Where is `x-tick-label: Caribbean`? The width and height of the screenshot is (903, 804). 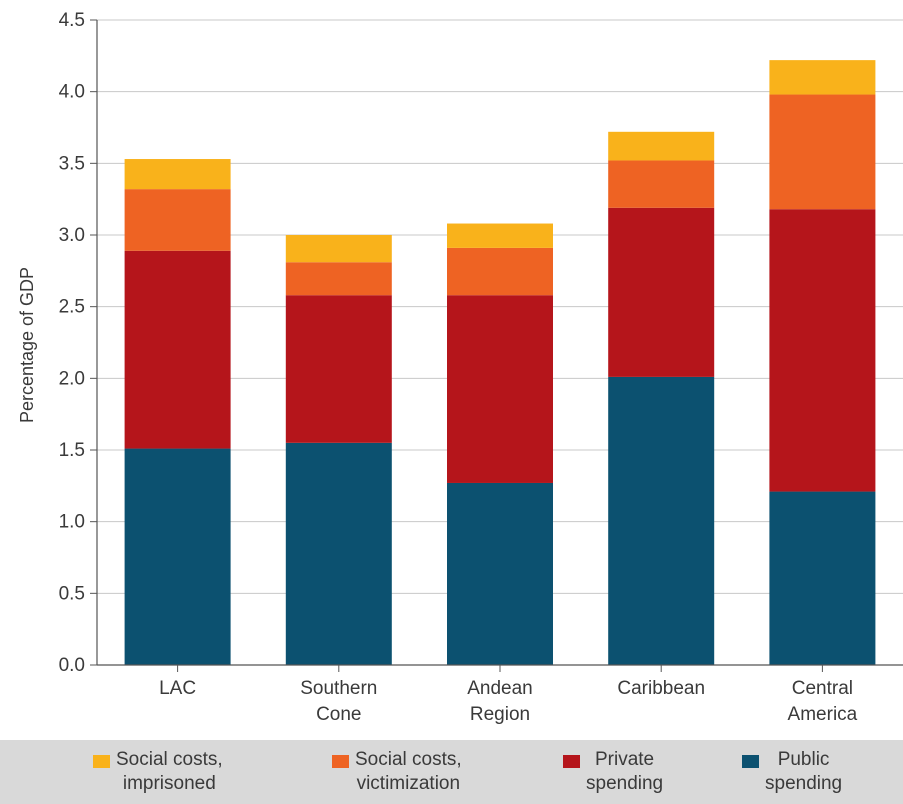 x-tick-label: Caribbean is located at coordinates (661, 688).